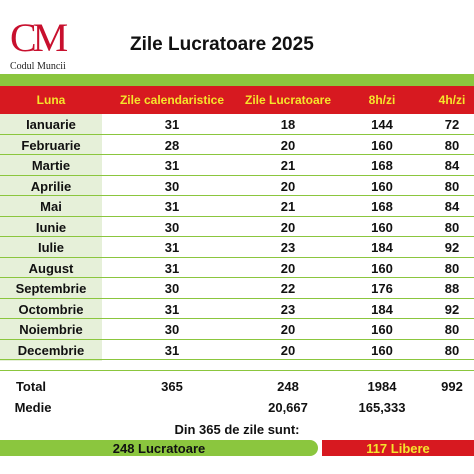 The height and width of the screenshot is (474, 474). I want to click on month-name: Ianuarie, so click(51, 124).